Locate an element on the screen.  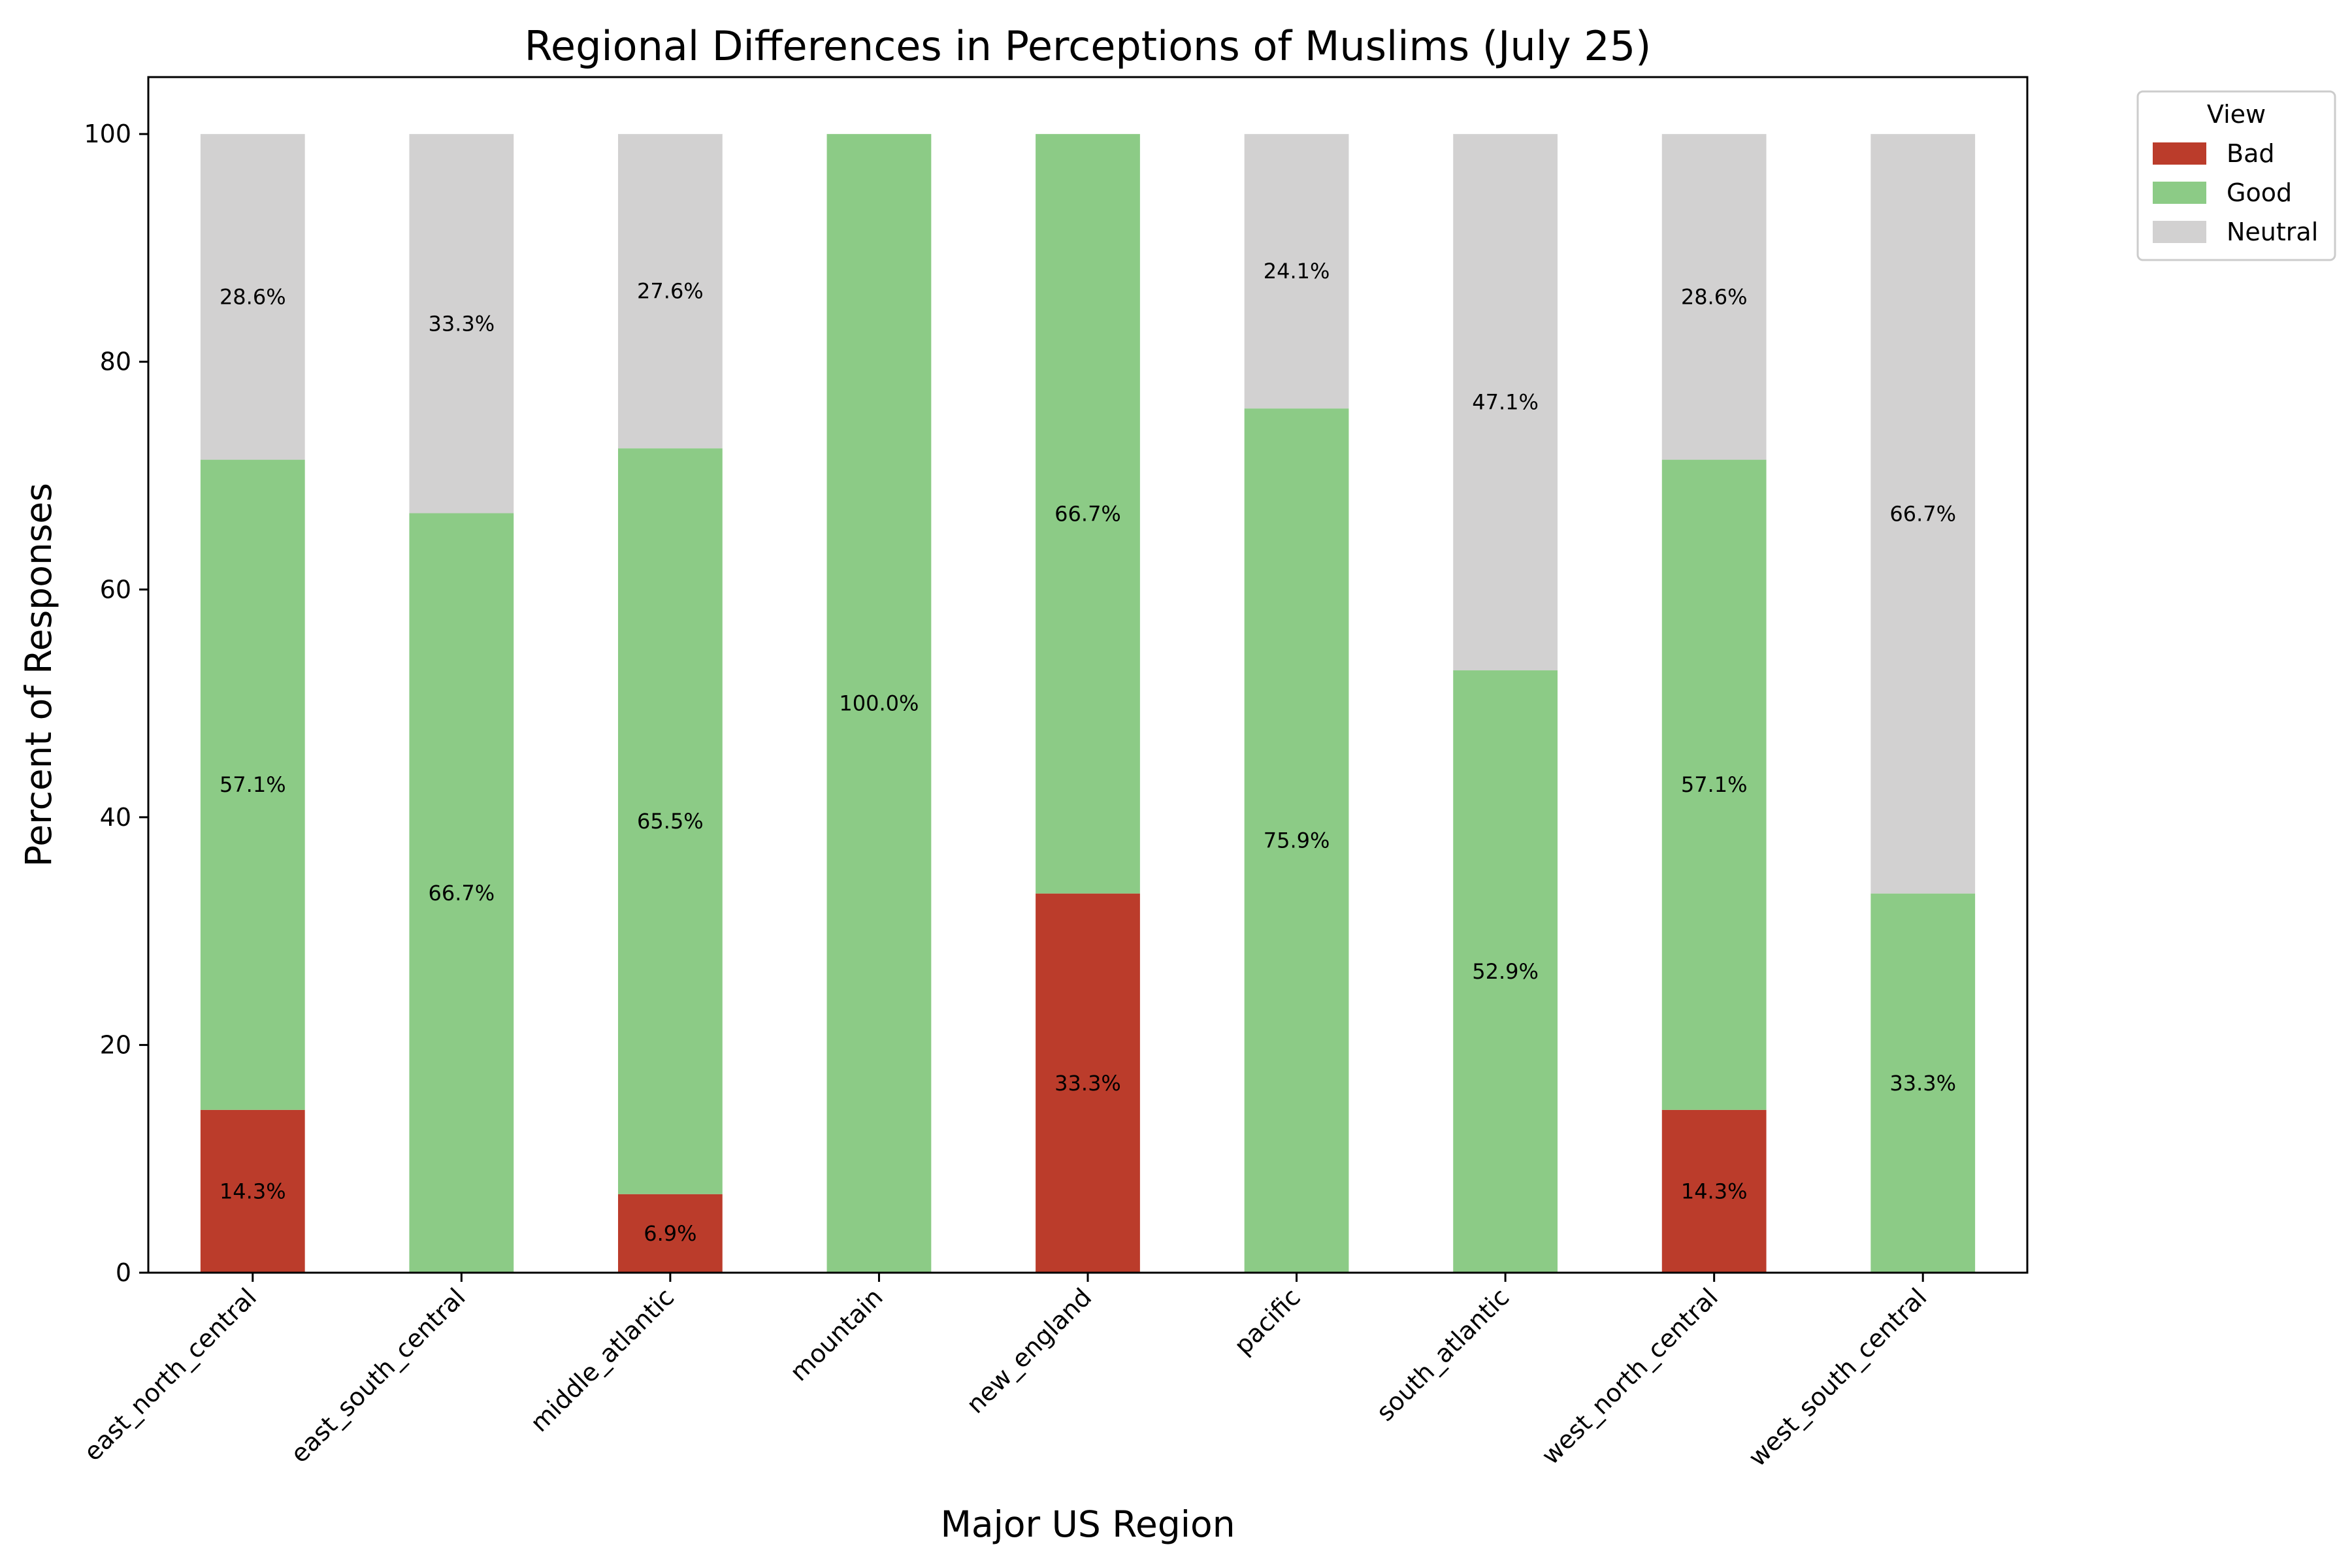
bar-label-good-middle-atlantic: 65.5% is located at coordinates (670, 821).